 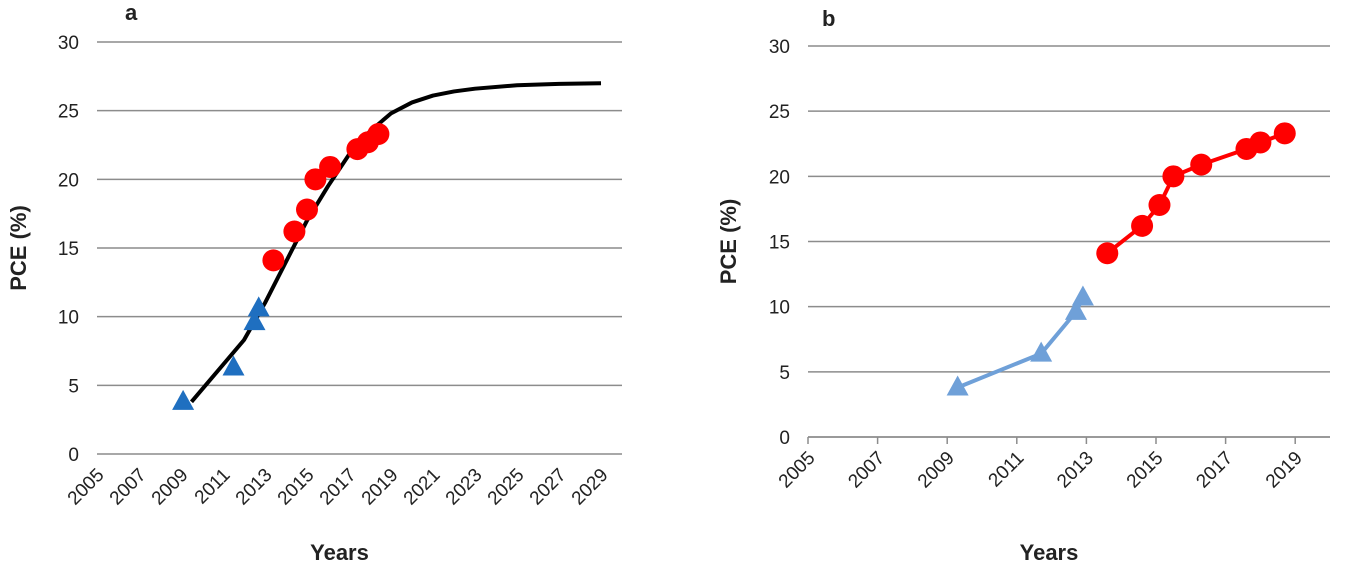 What do you see at coordinates (422, 487) in the screenshot?
I see `x-tick-label: 2021` at bounding box center [422, 487].